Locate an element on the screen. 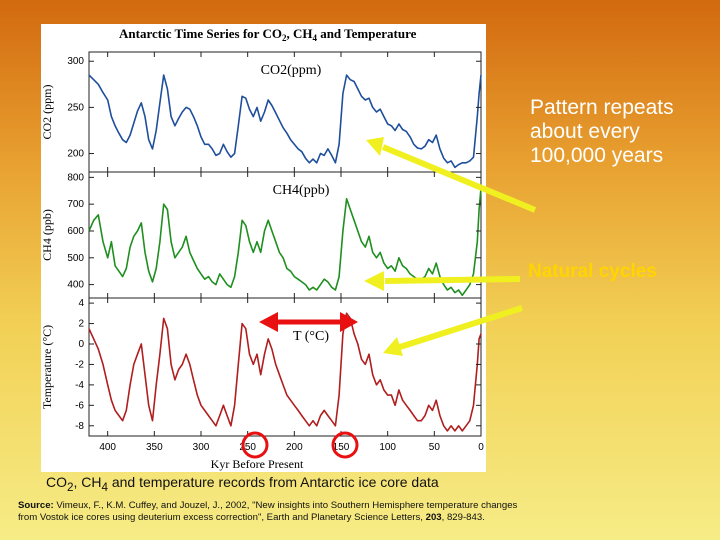 This screenshot has height=540, width=720. y-tick-label: 600 is located at coordinates (75, 231).